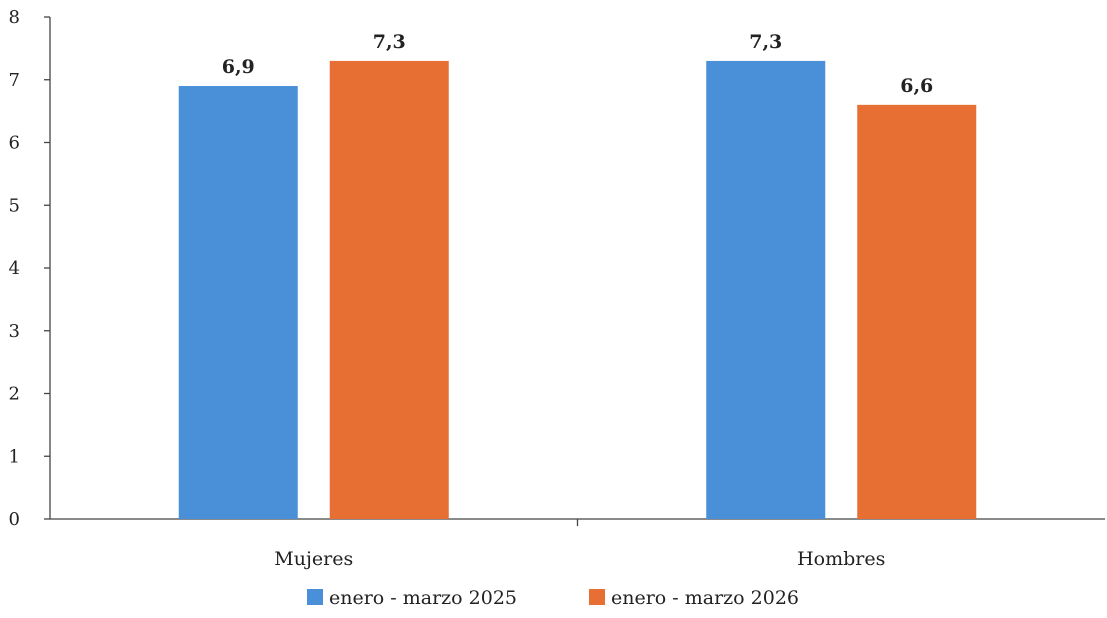  I want to click on y-tick-label: 7, so click(14, 80).